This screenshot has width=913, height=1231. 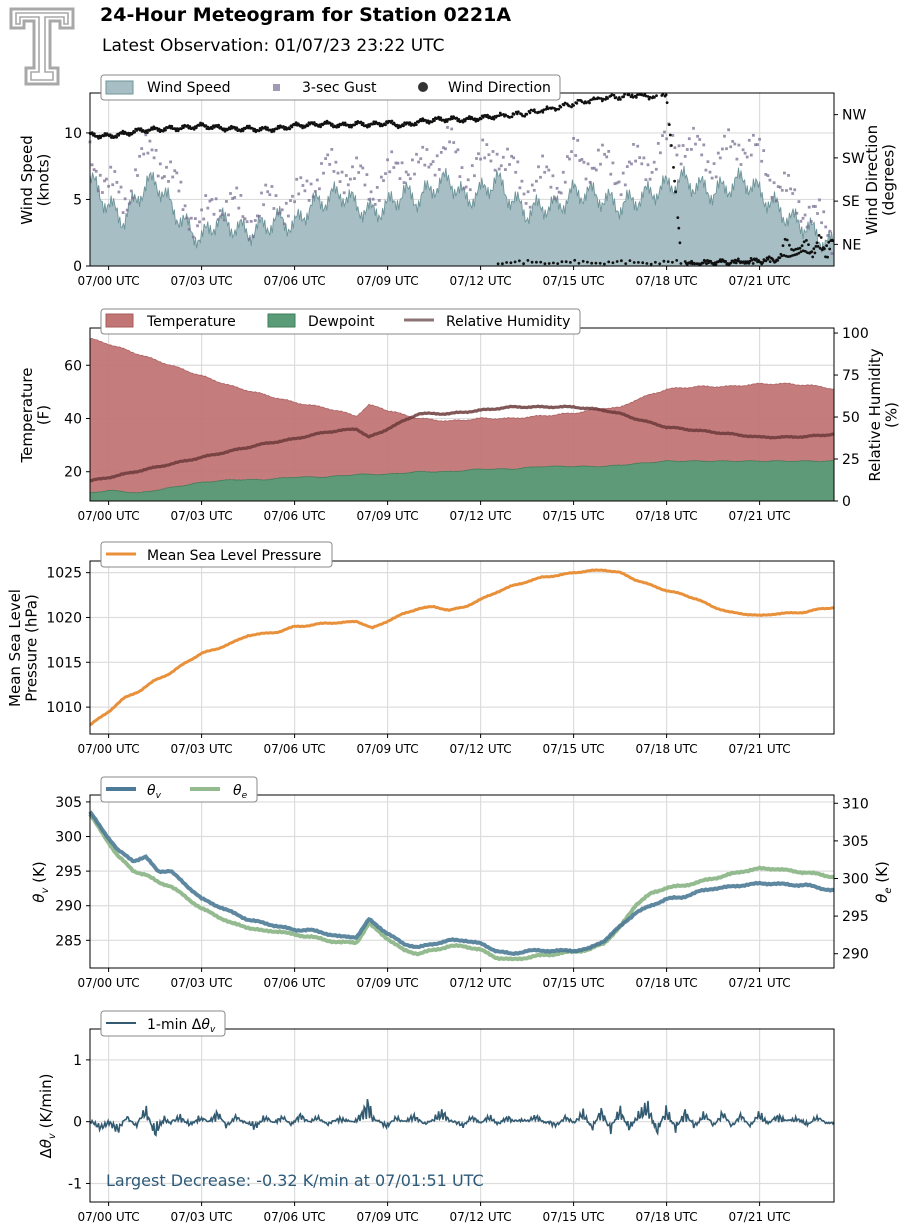 I want to click on y2-tick-label: SE, so click(x=851, y=202).